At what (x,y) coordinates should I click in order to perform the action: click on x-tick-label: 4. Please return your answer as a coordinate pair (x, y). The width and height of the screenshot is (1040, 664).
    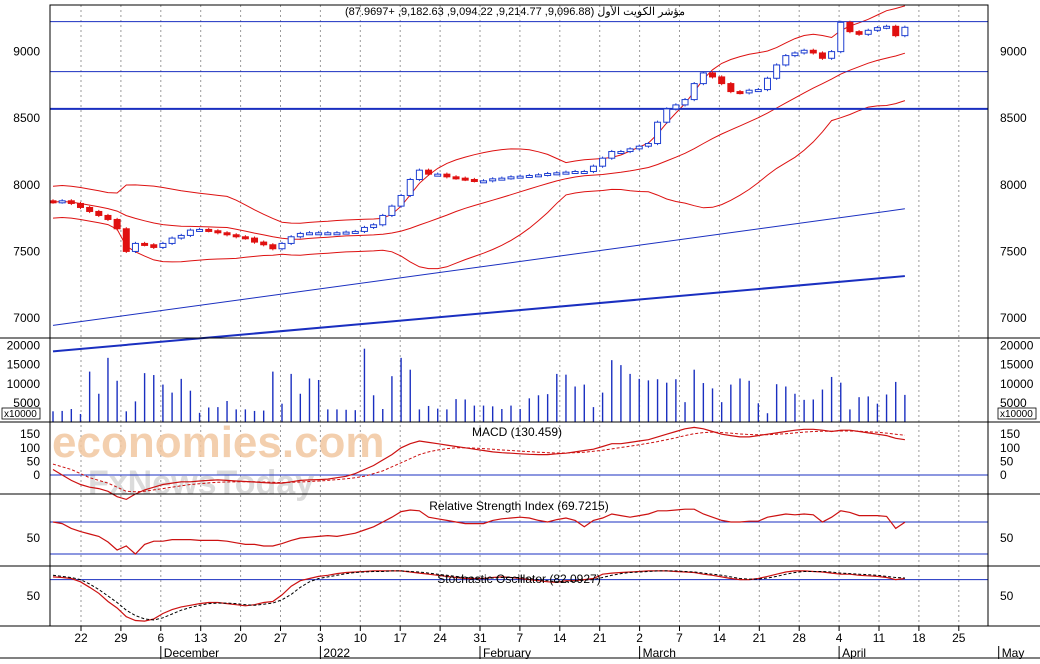
    Looking at the image, I should click on (839, 638).